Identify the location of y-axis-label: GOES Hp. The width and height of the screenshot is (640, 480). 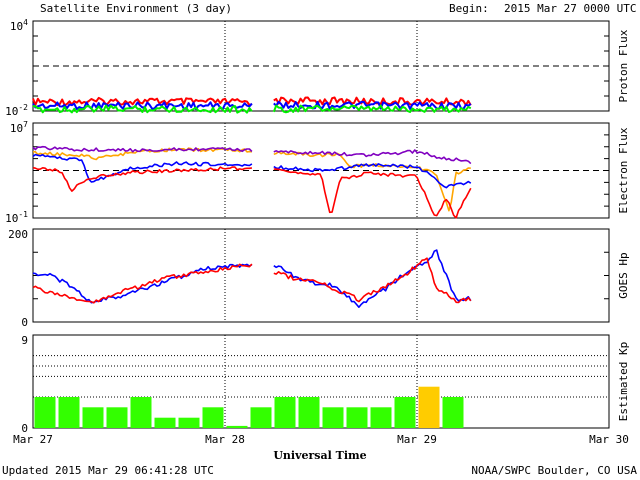
(623, 275).